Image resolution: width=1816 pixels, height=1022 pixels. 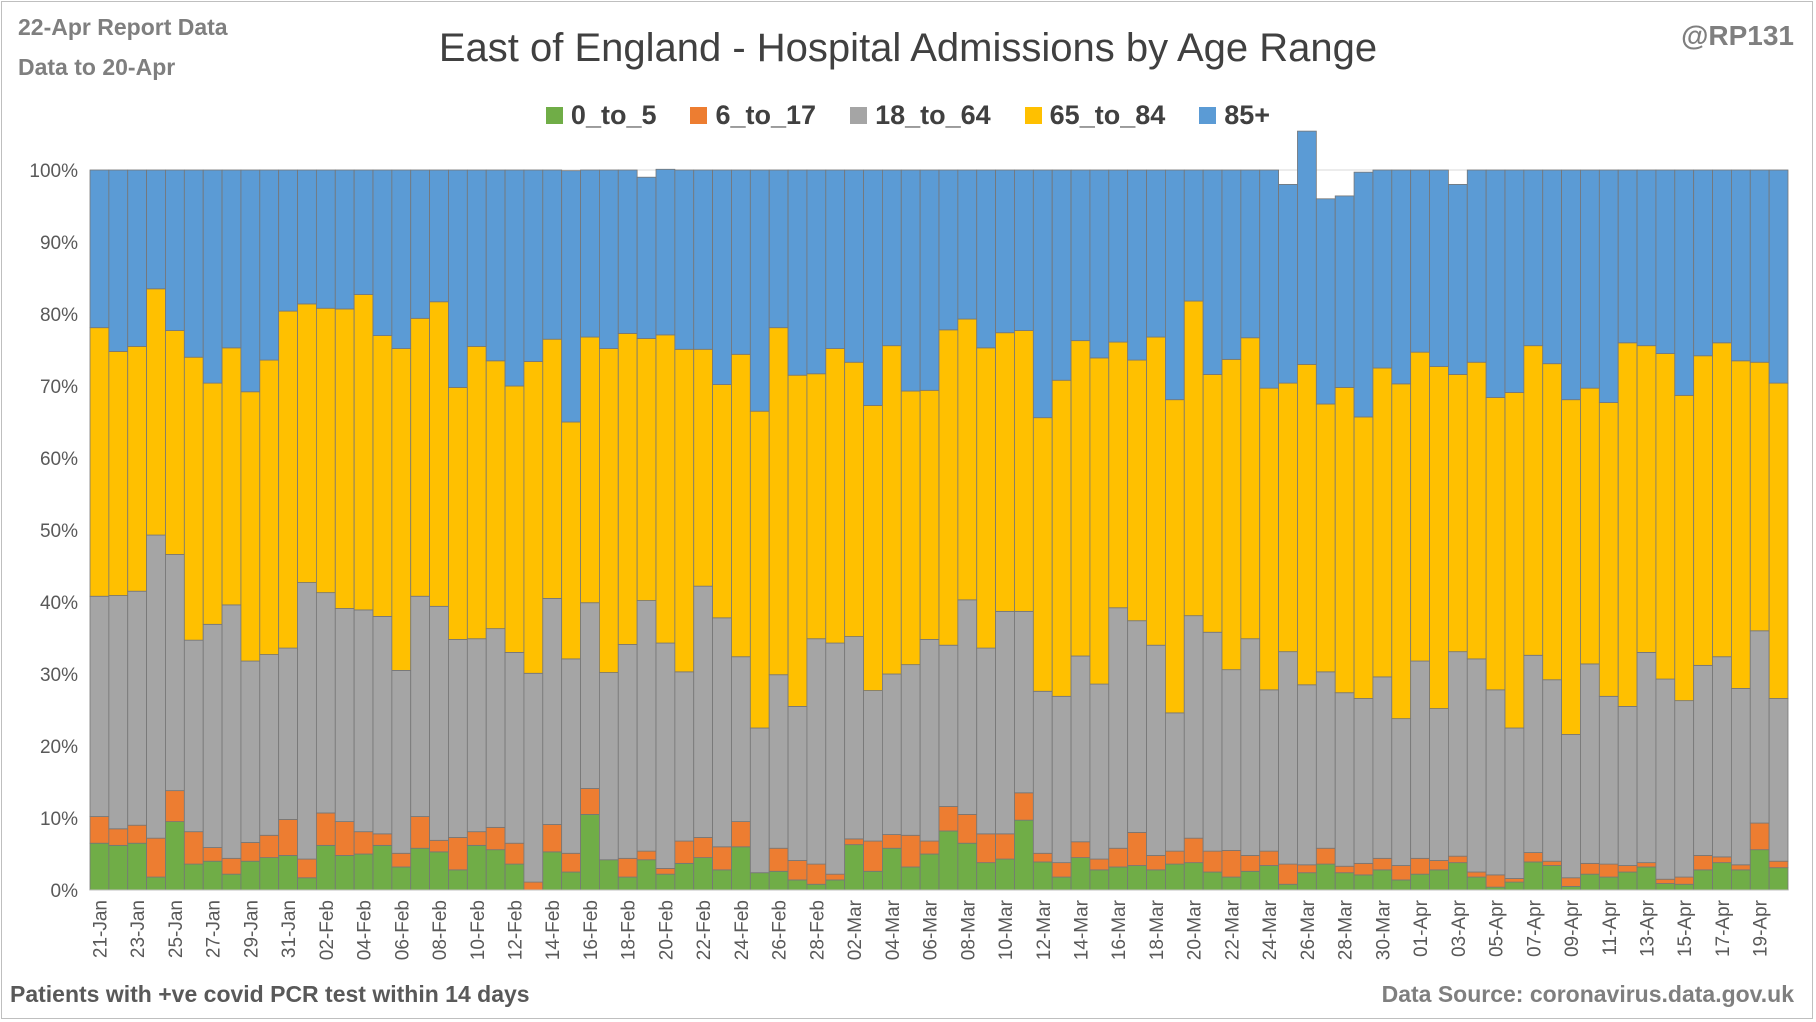 I want to click on x-tick-label: 28-Mar, so click(x=1346, y=929).